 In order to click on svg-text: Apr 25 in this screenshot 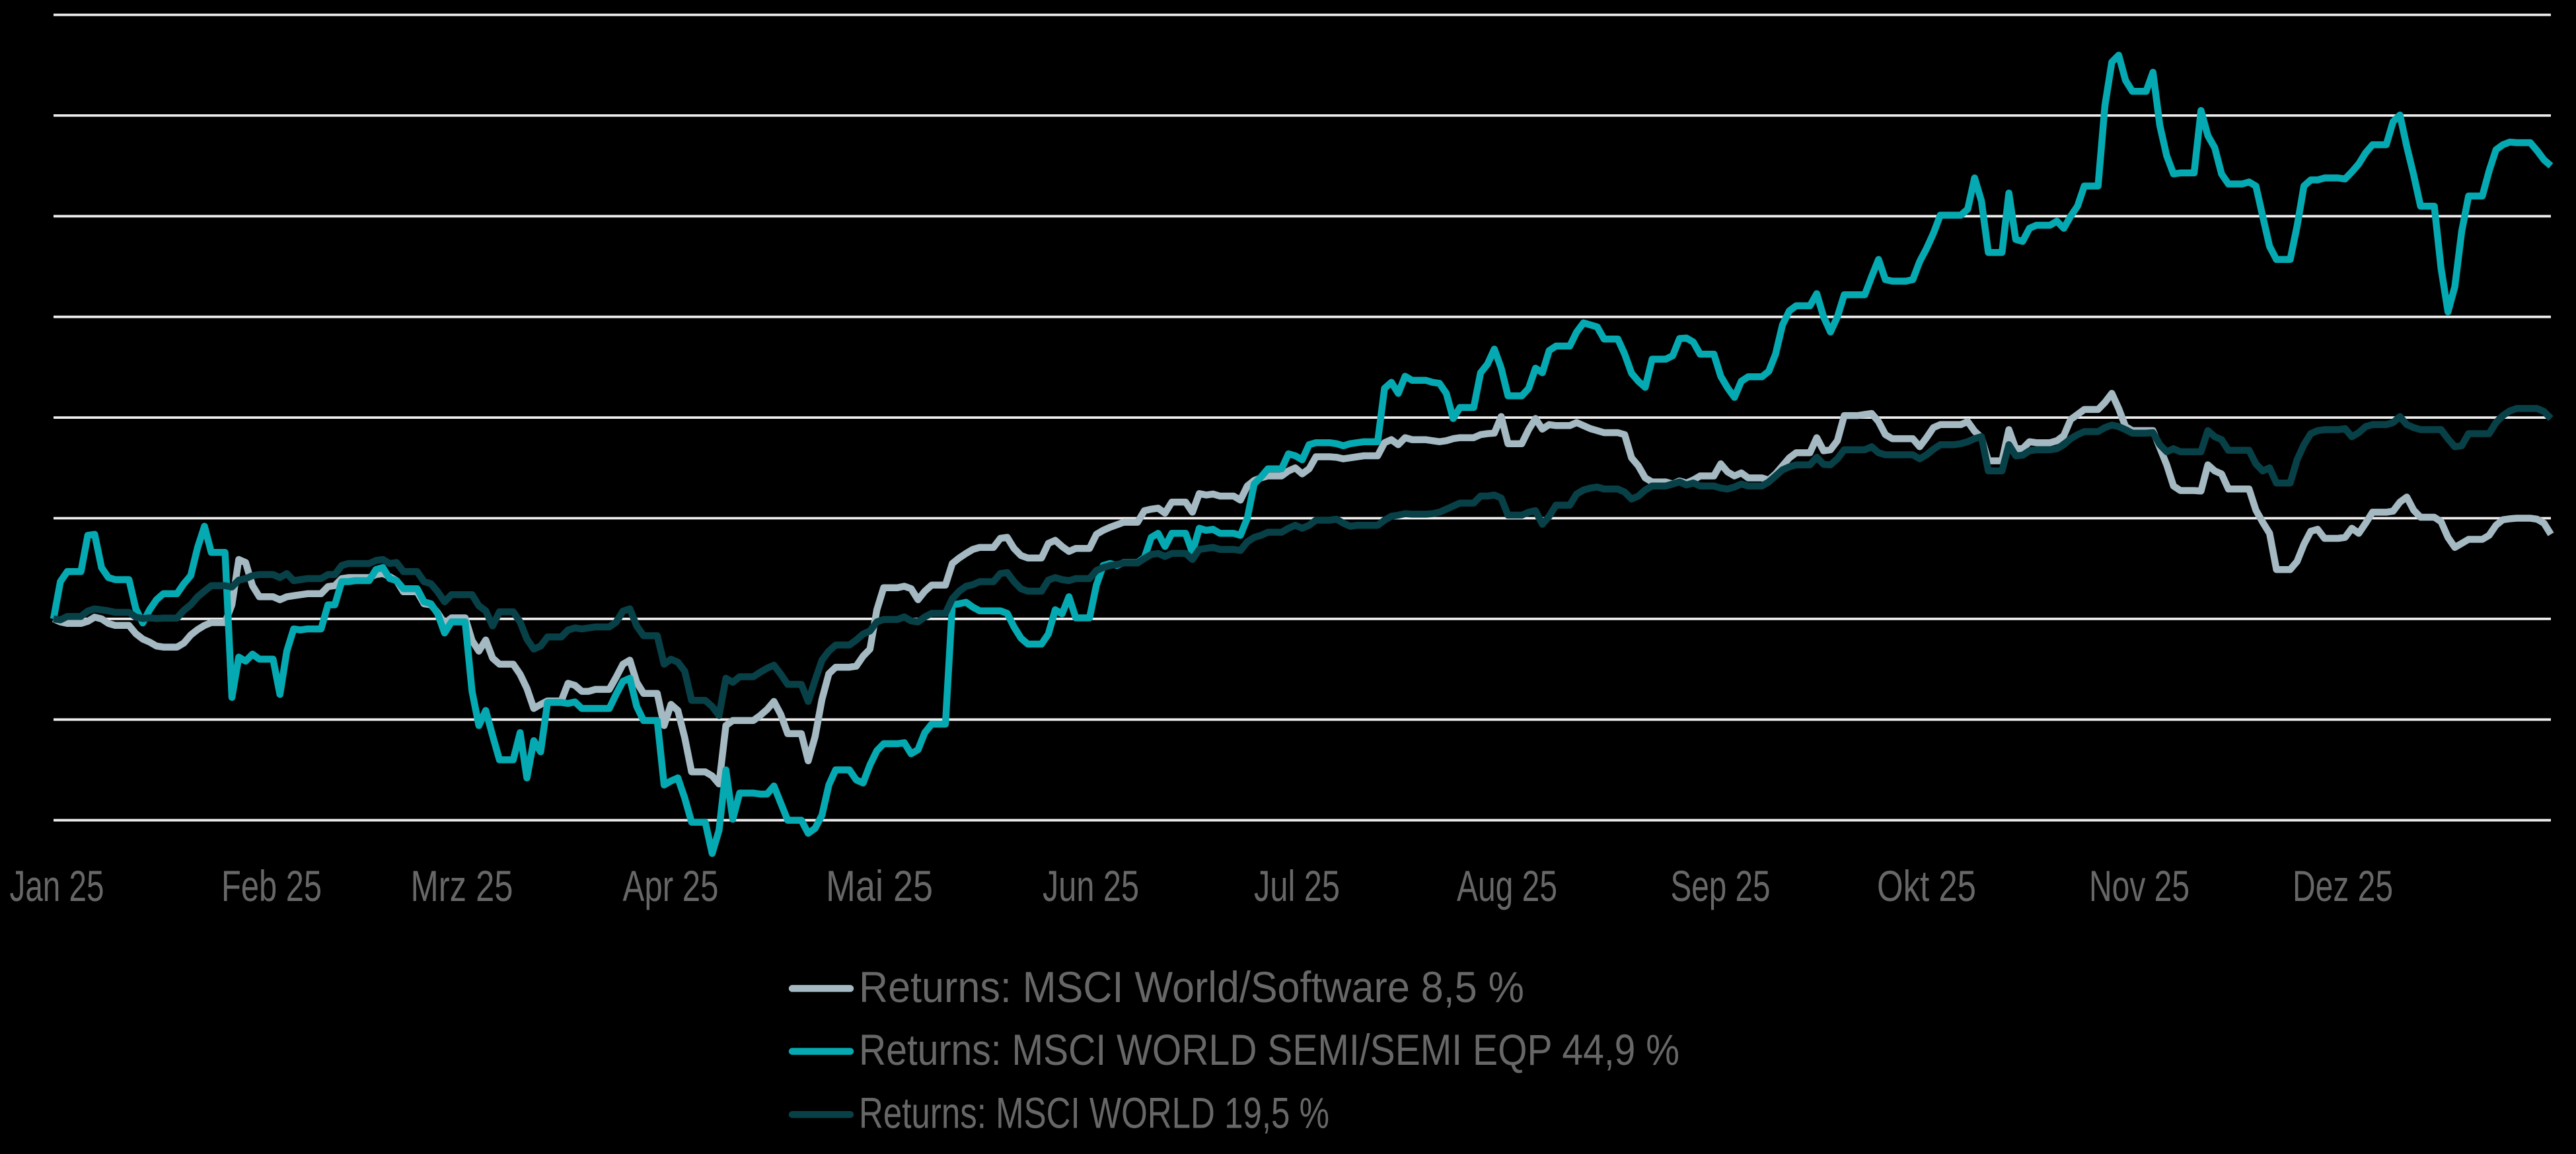, I will do `click(671, 885)`.